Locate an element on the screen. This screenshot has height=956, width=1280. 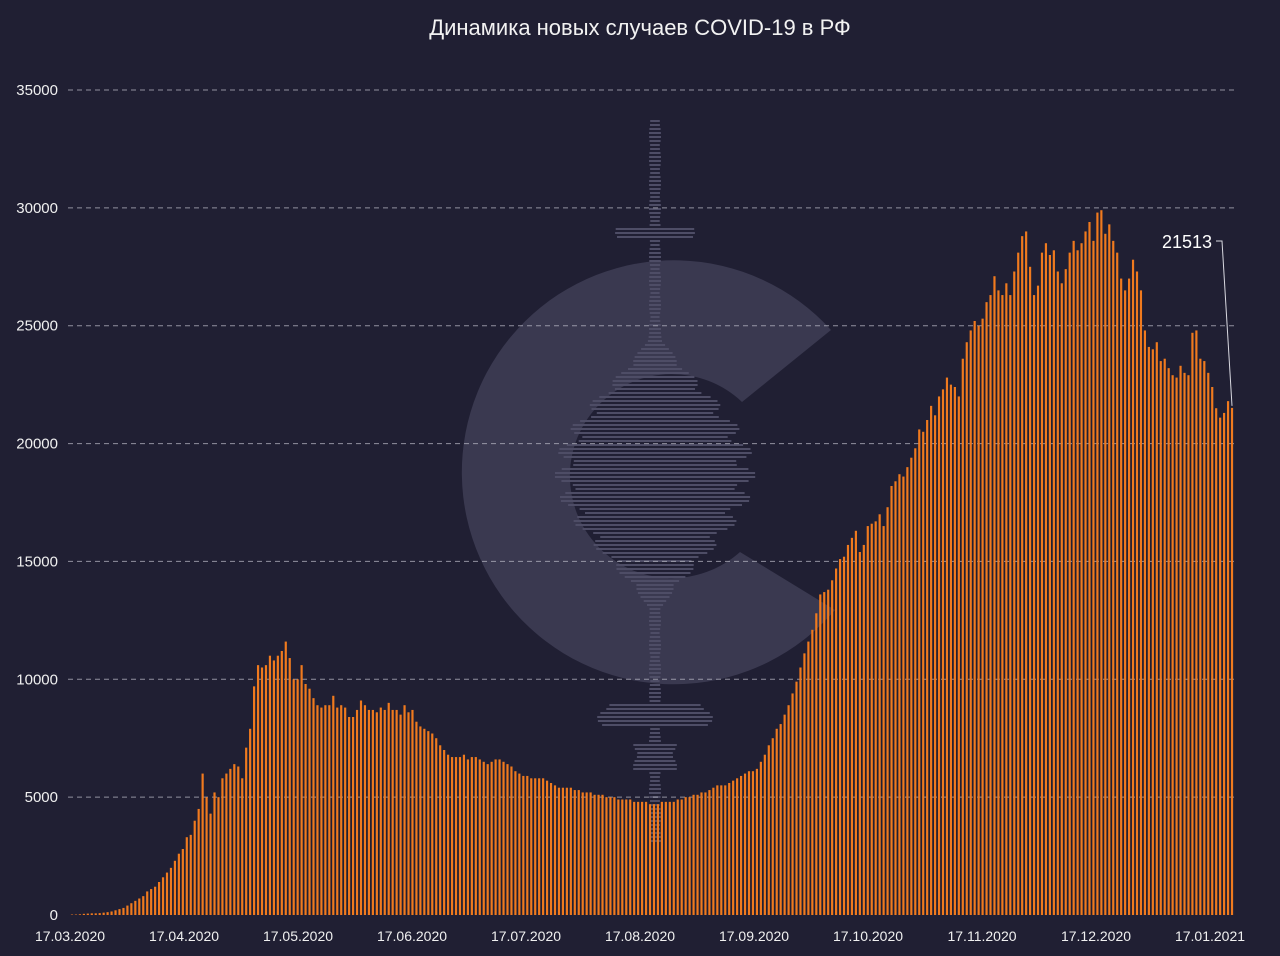
x-tick-label: 17.12.2020 is located at coordinates (1096, 936).